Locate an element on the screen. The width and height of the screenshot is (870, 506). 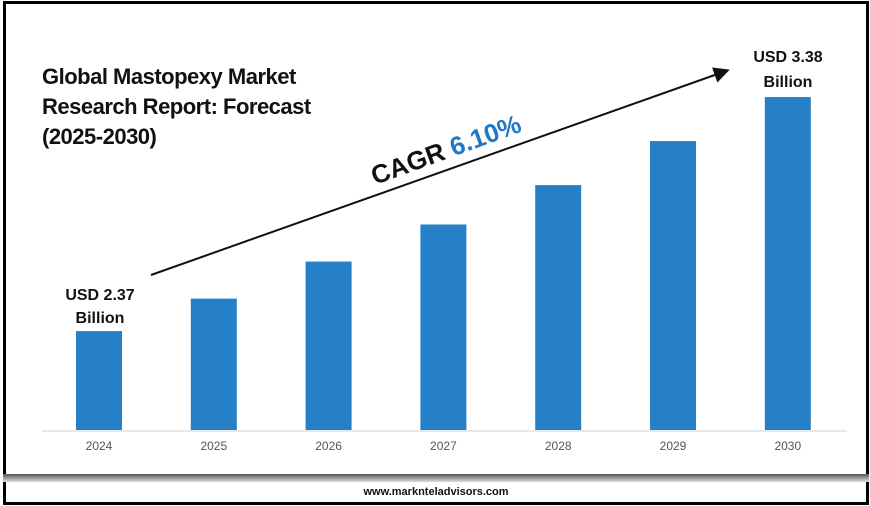
bar-2030 is located at coordinates (787, 264).